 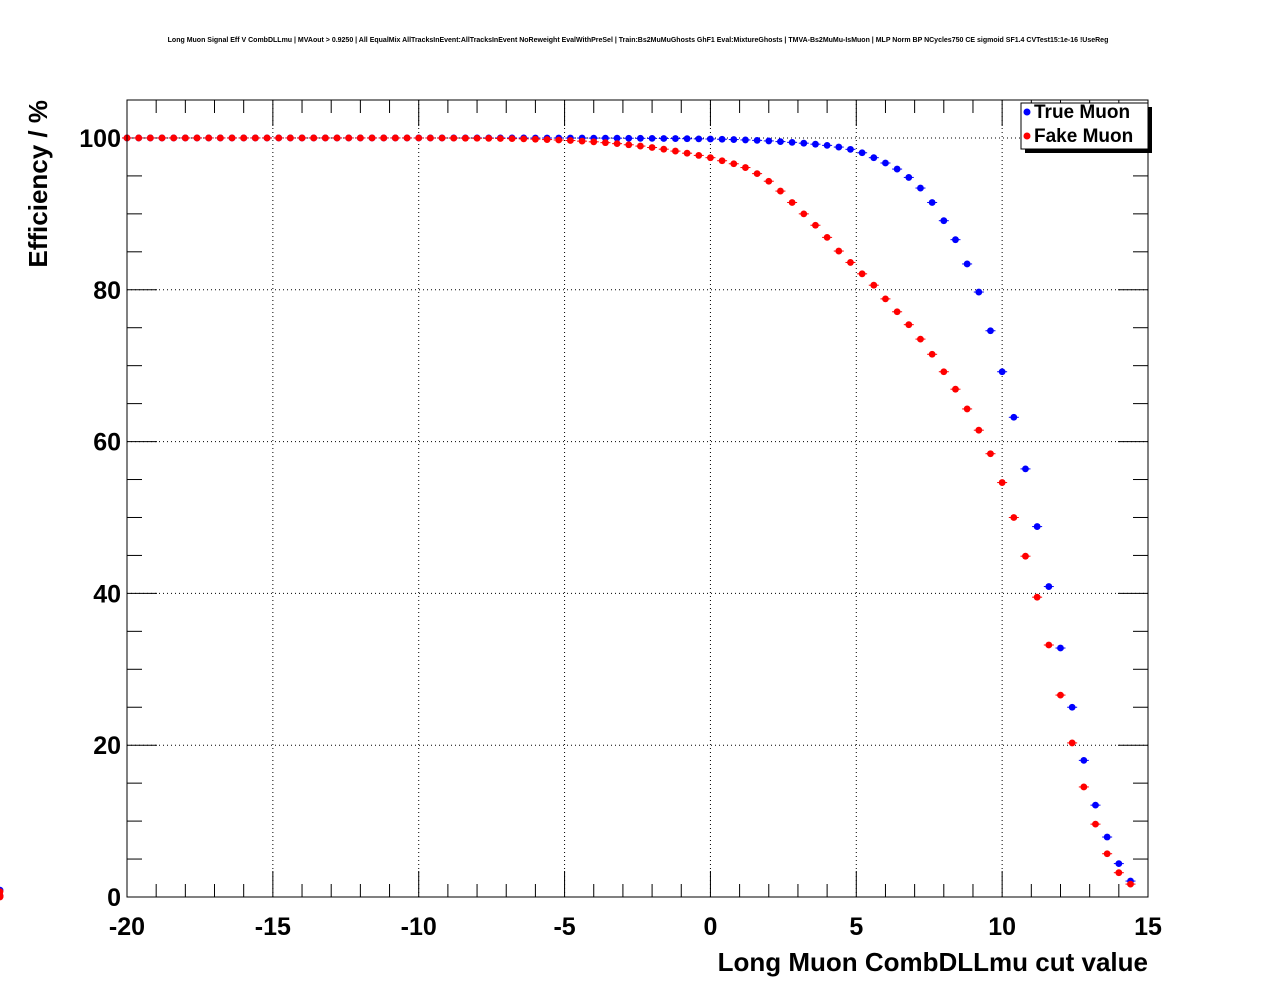 I want to click on legend-label-fake-muon: Fake Muon, so click(x=1083, y=136).